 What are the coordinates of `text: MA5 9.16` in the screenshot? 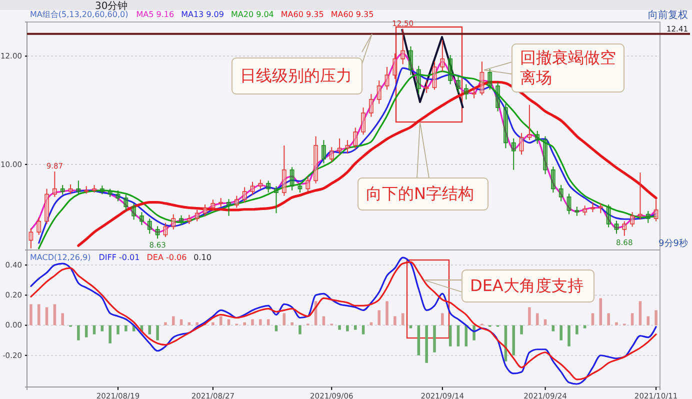 It's located at (155, 14).